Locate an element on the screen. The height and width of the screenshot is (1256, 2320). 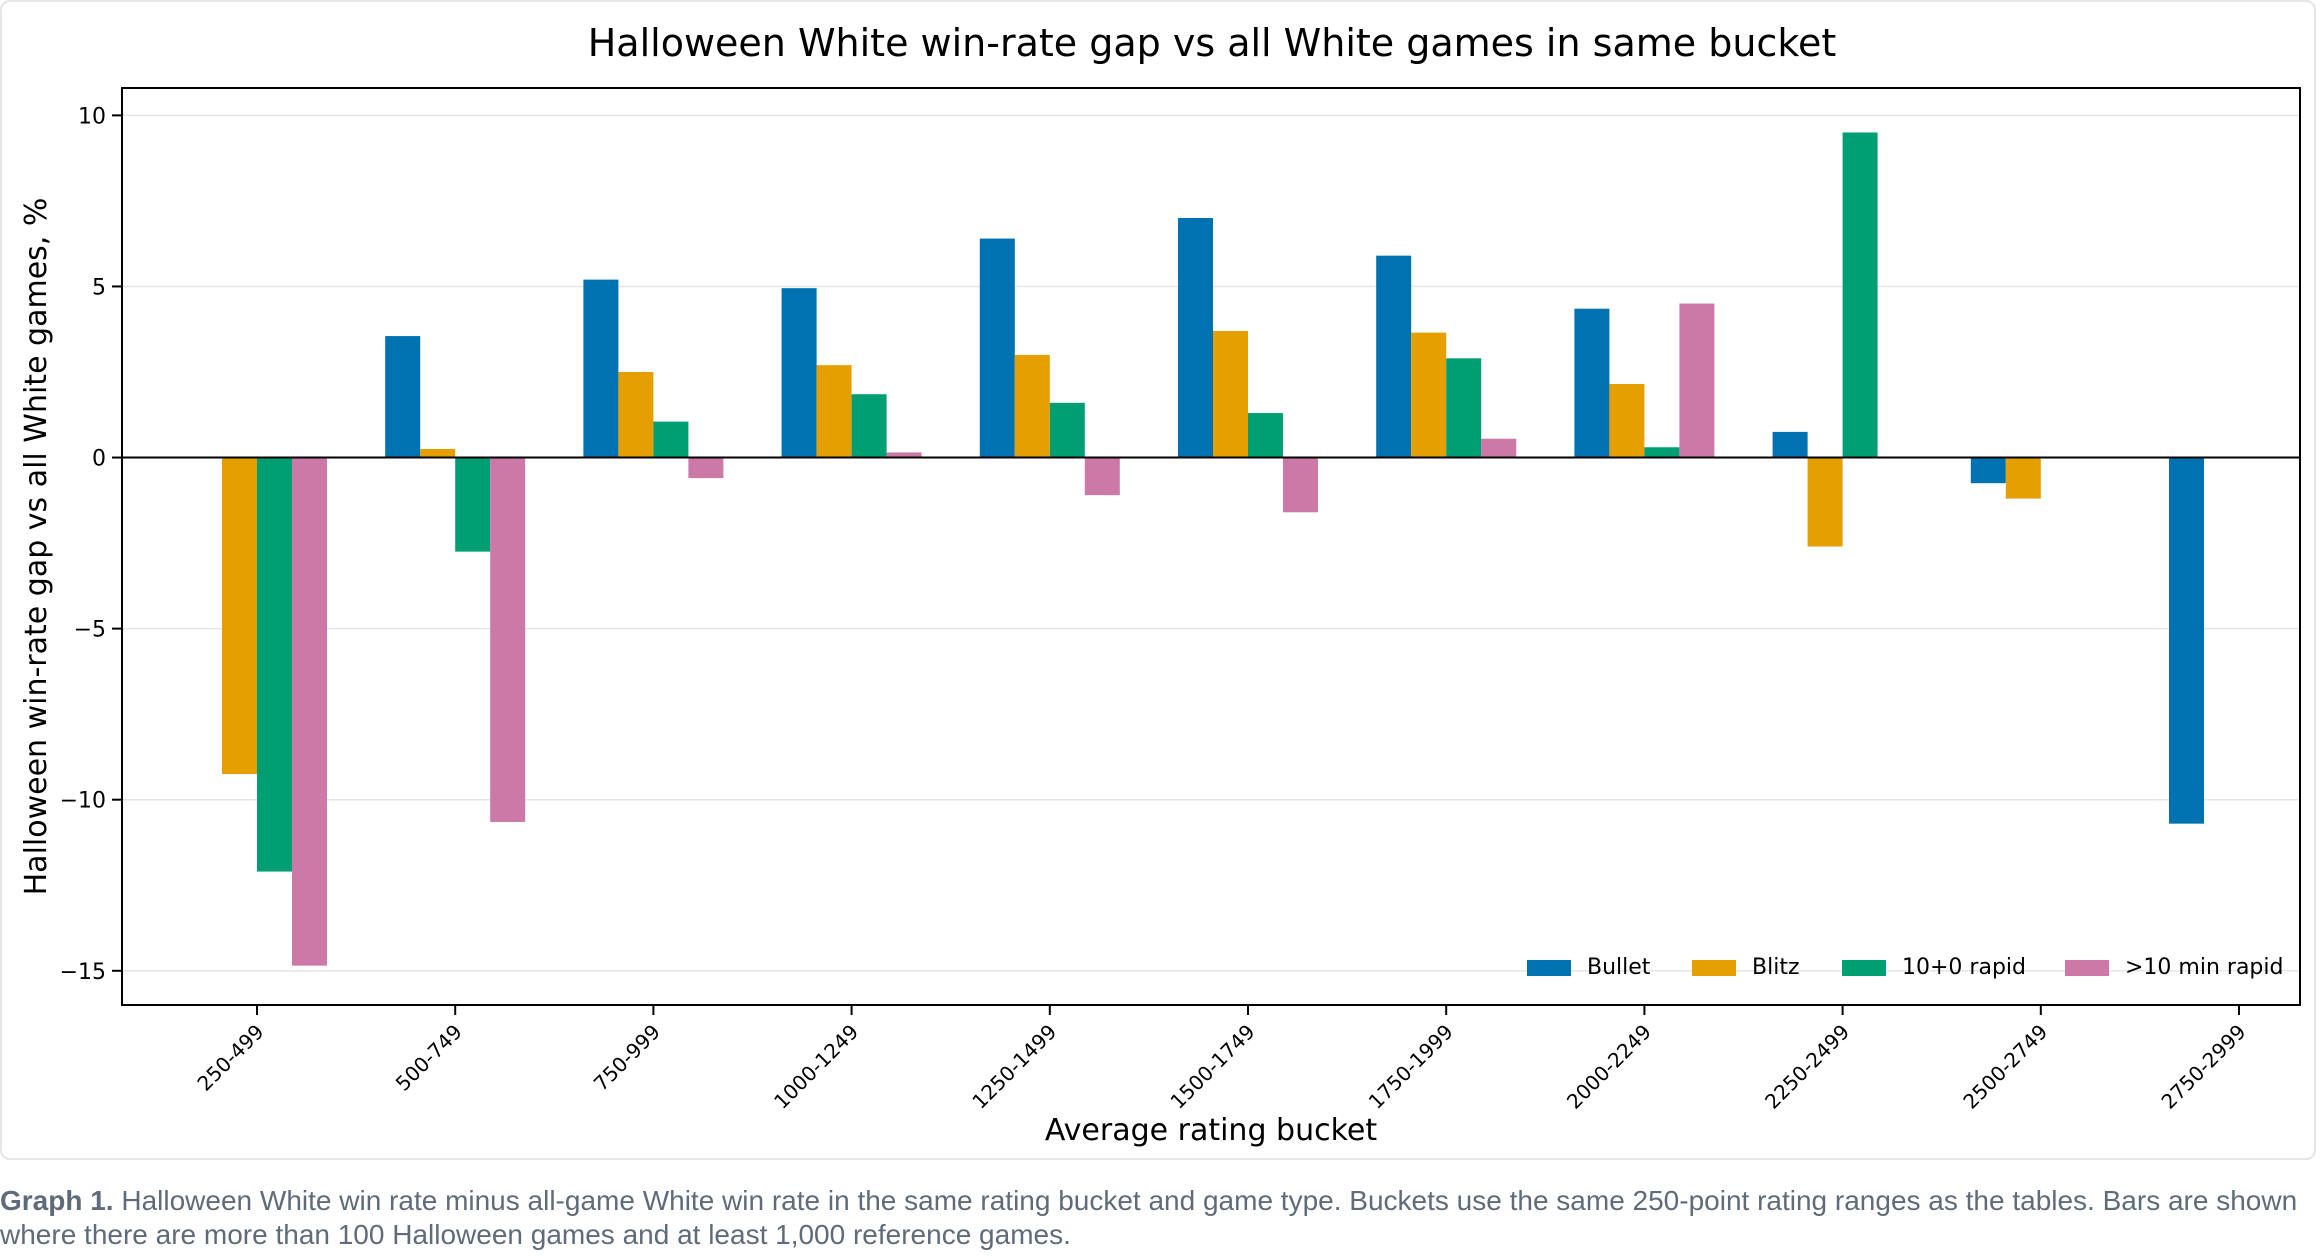
x-tick-label: 2250-2499 is located at coordinates (1807, 1067).